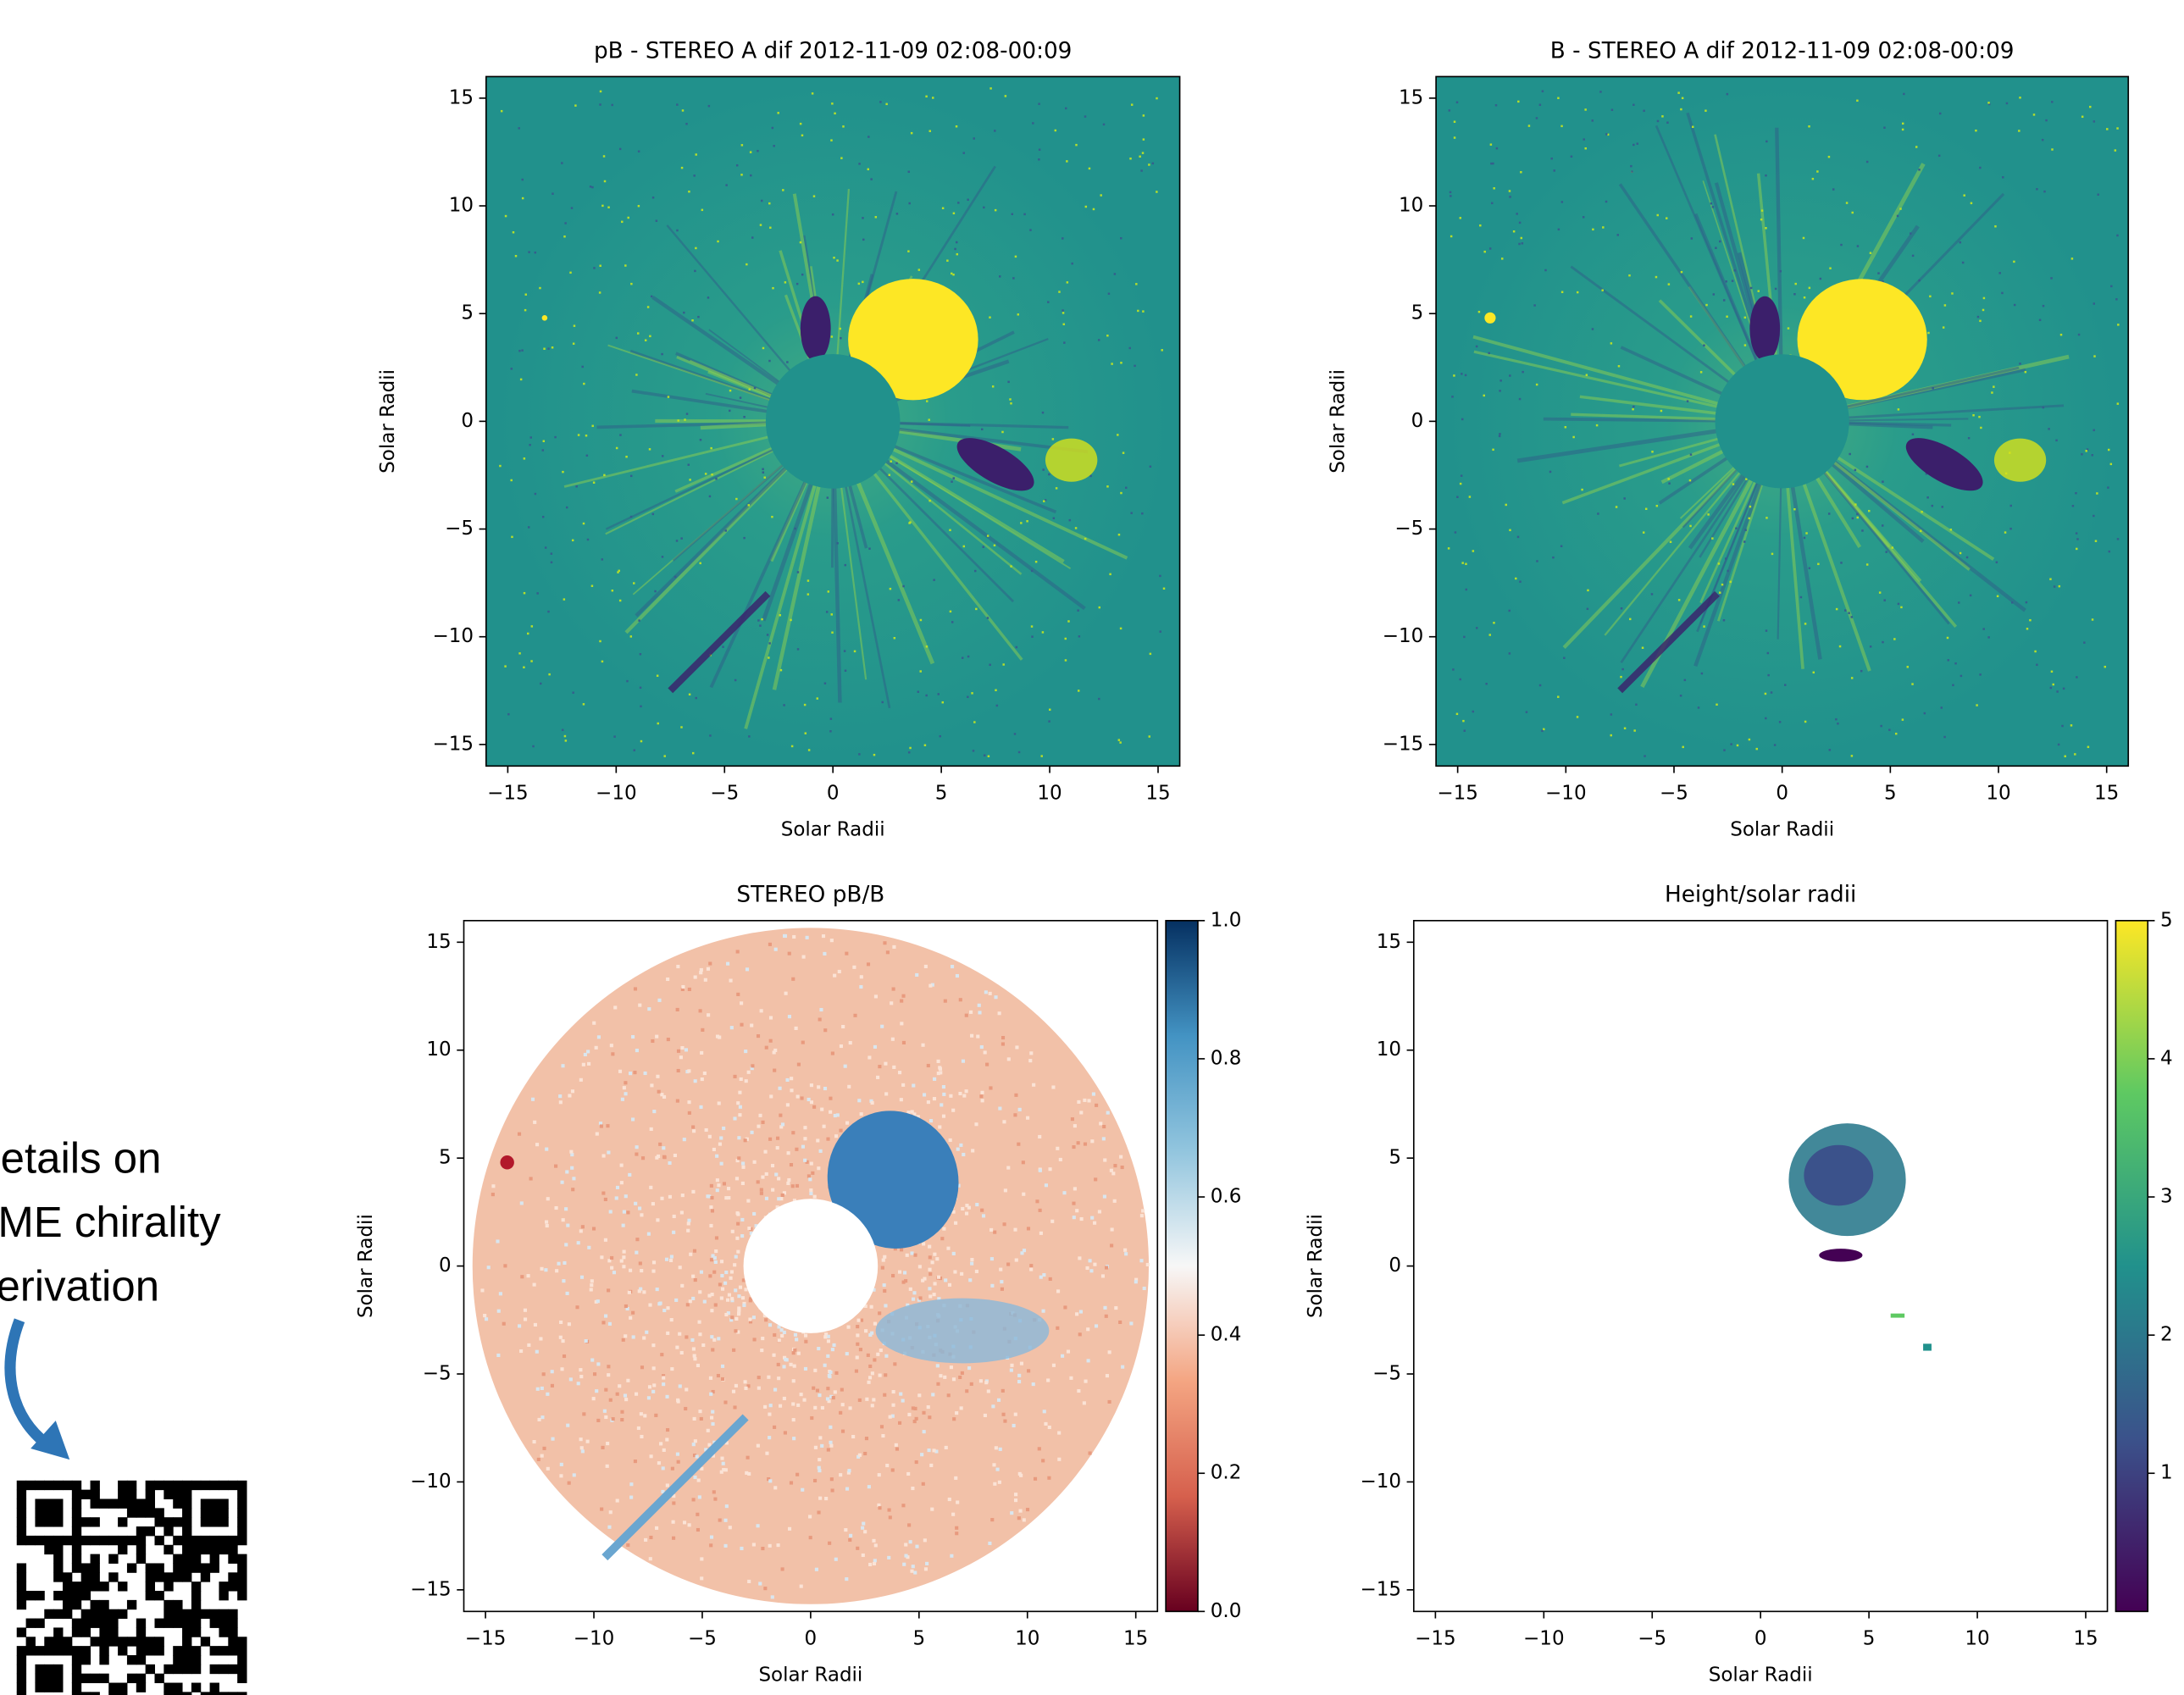 Image resolution: width=2184 pixels, height=1695 pixels. Describe the element at coordinates (2085, 1639) in the screenshot. I see `x-tick-label: 15` at that location.